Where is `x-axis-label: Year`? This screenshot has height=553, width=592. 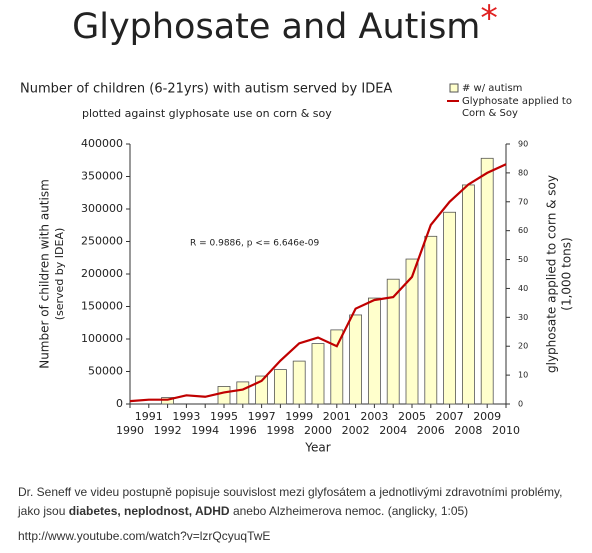 x-axis-label: Year is located at coordinates (317, 448).